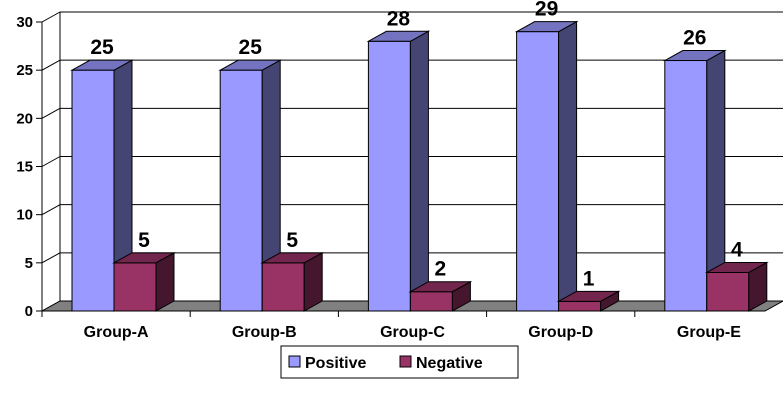 This screenshot has height=407, width=783. What do you see at coordinates (405, 361) in the screenshot?
I see `legend-swatch-negative` at bounding box center [405, 361].